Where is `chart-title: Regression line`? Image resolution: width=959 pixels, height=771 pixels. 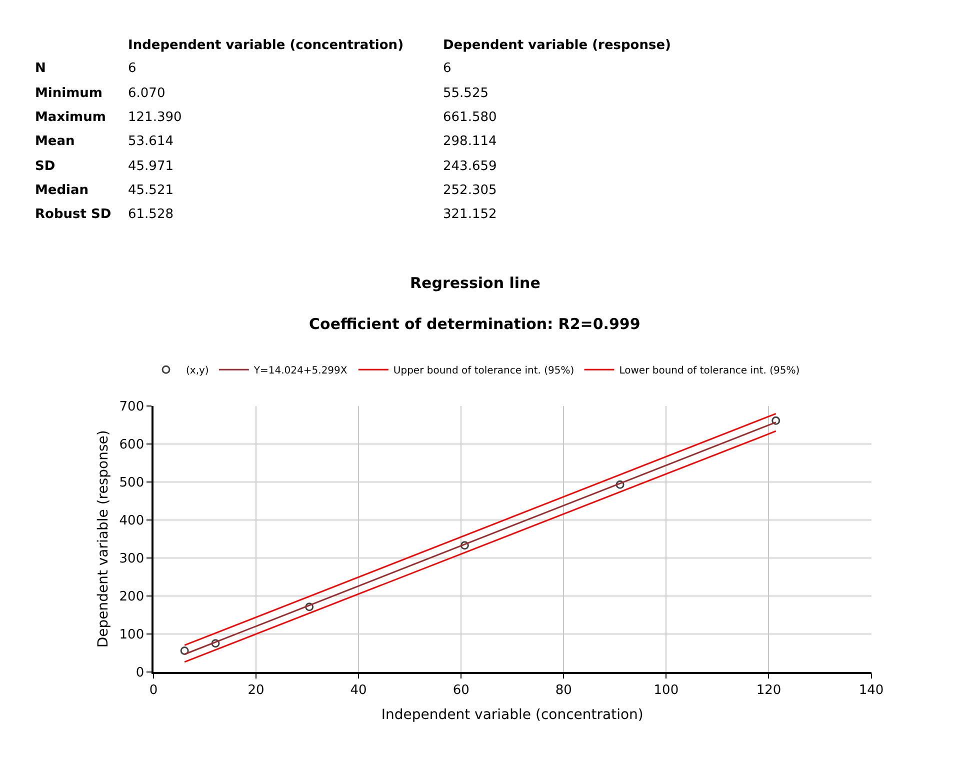 chart-title: Regression line is located at coordinates (475, 283).